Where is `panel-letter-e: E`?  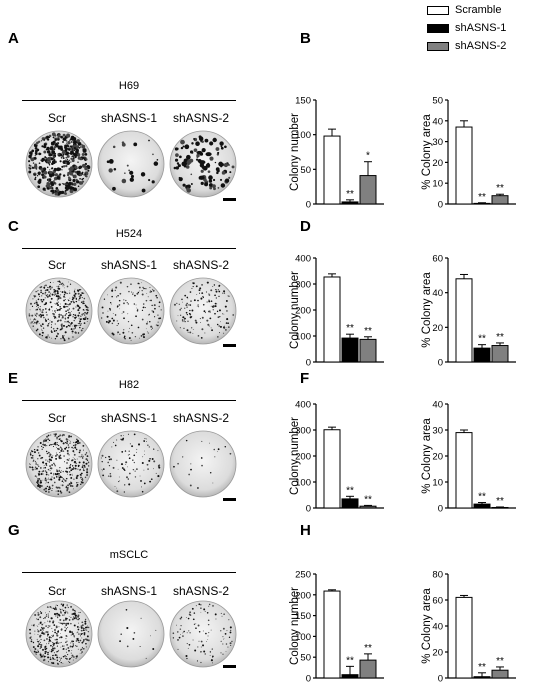
panel-letter-e: E is located at coordinates (13, 378).